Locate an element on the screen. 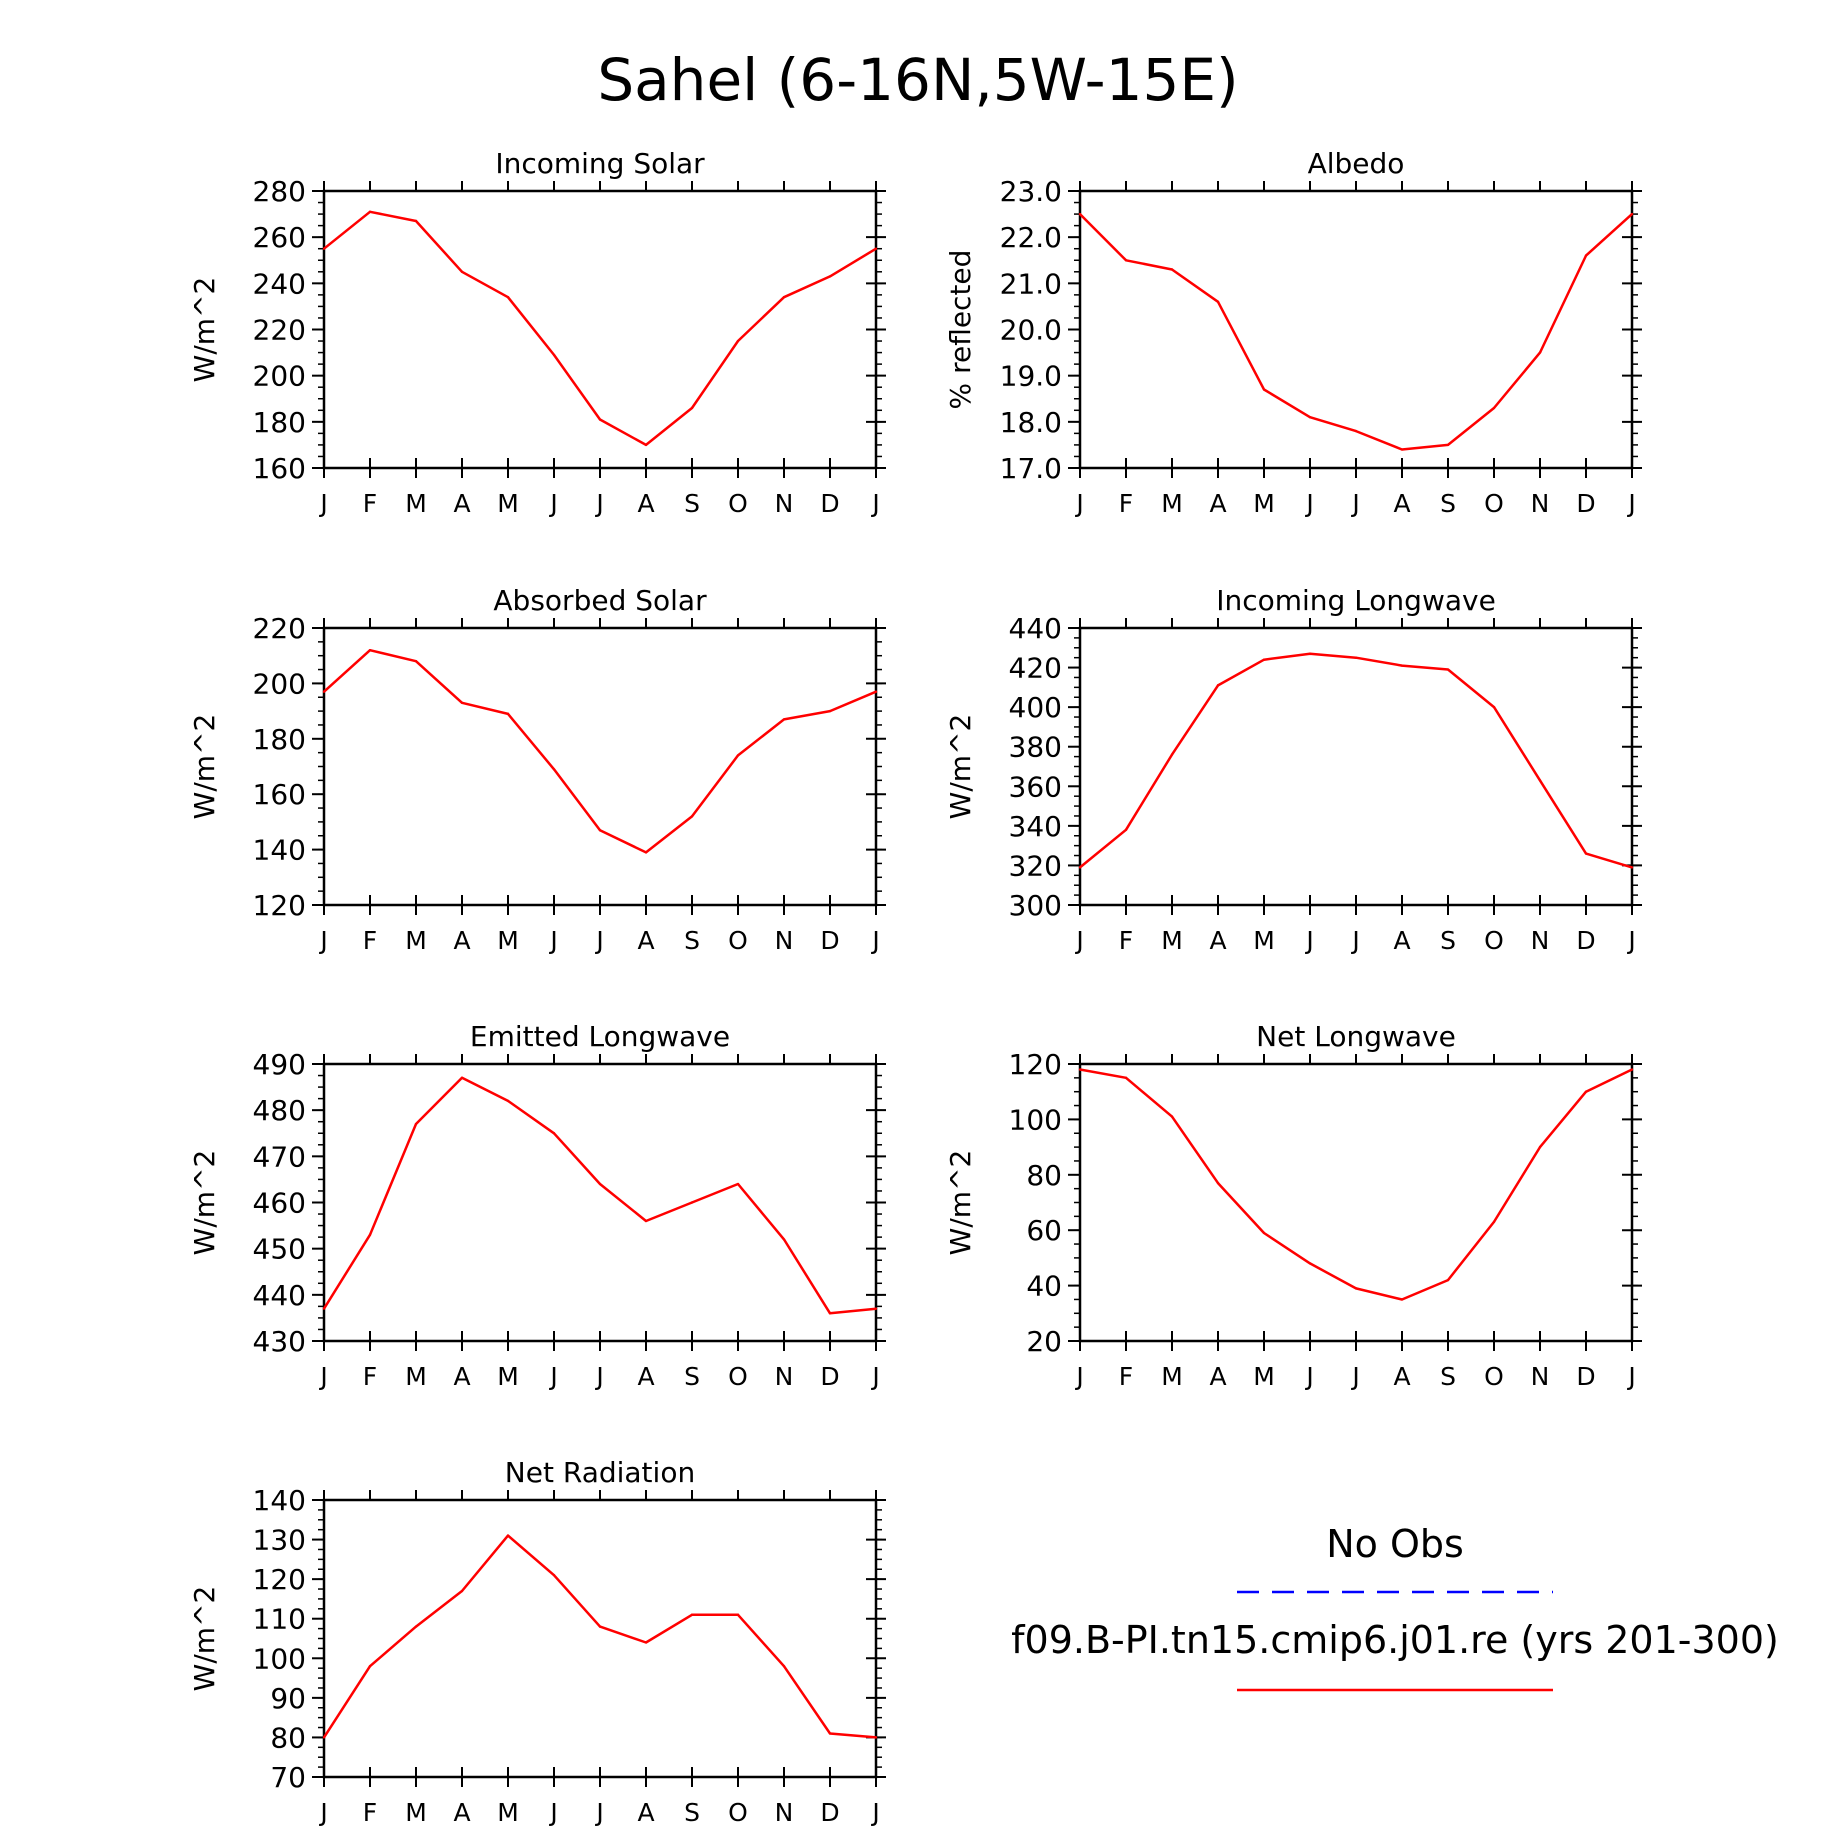  panel-title: Albedo is located at coordinates (1356, 163).